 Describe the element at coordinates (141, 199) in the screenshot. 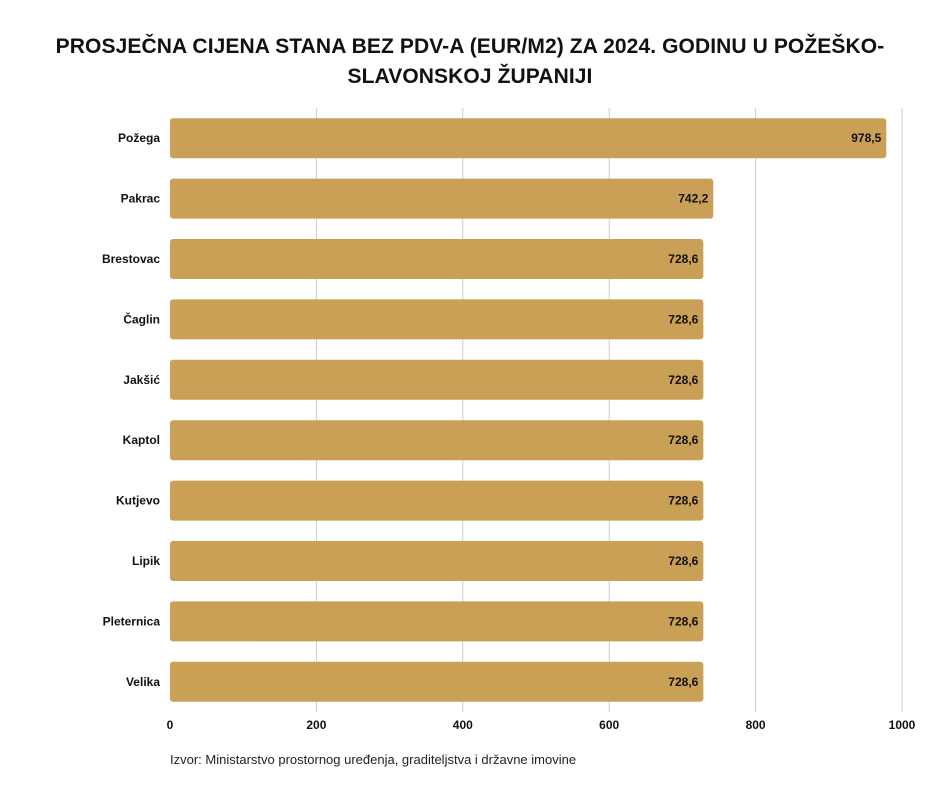

I see `category-label: Pakrac` at that location.